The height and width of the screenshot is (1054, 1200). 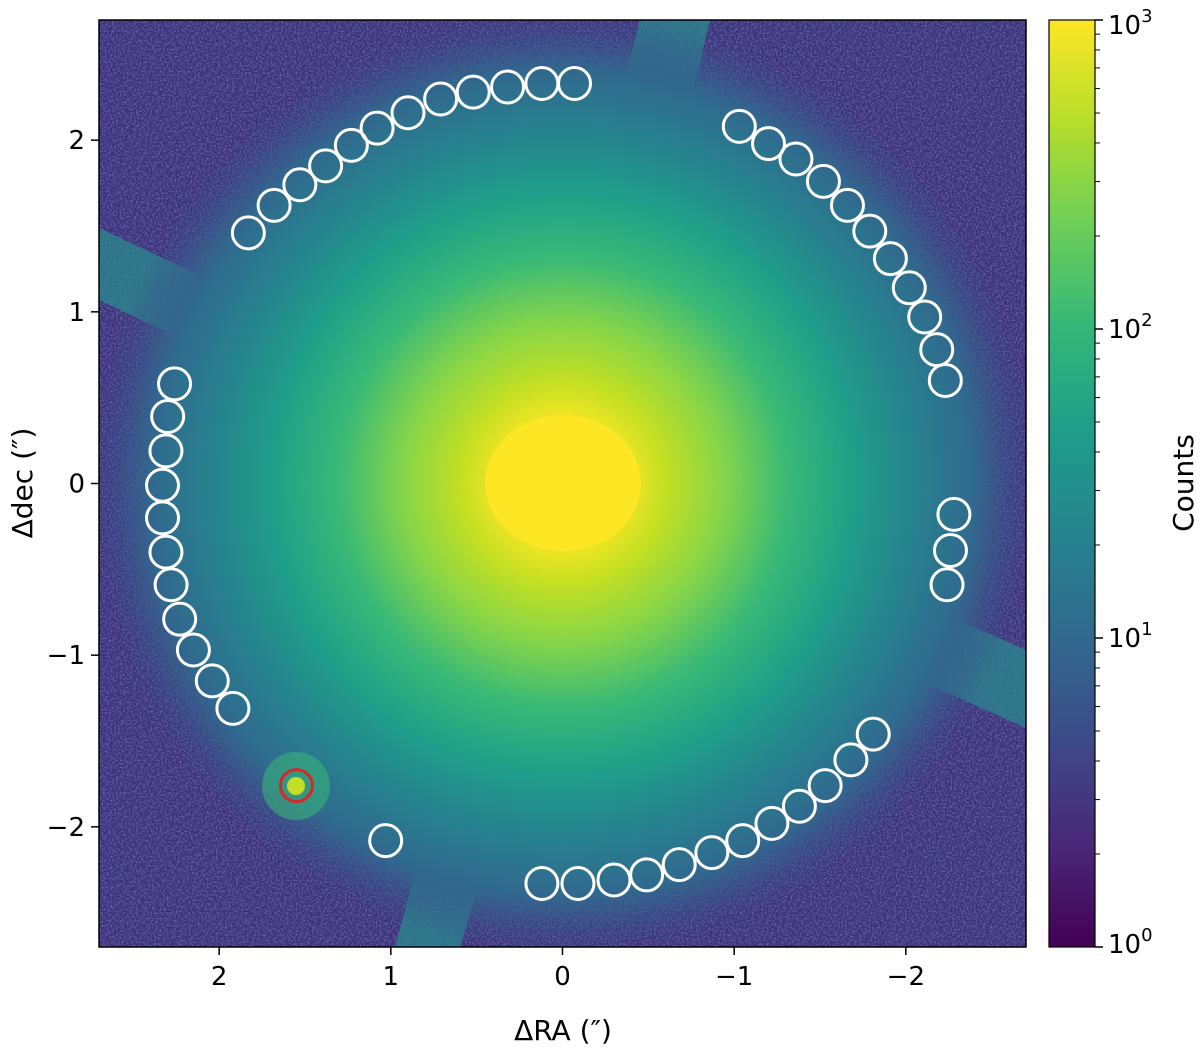 I want to click on y-tick-label: −2, so click(x=66, y=828).